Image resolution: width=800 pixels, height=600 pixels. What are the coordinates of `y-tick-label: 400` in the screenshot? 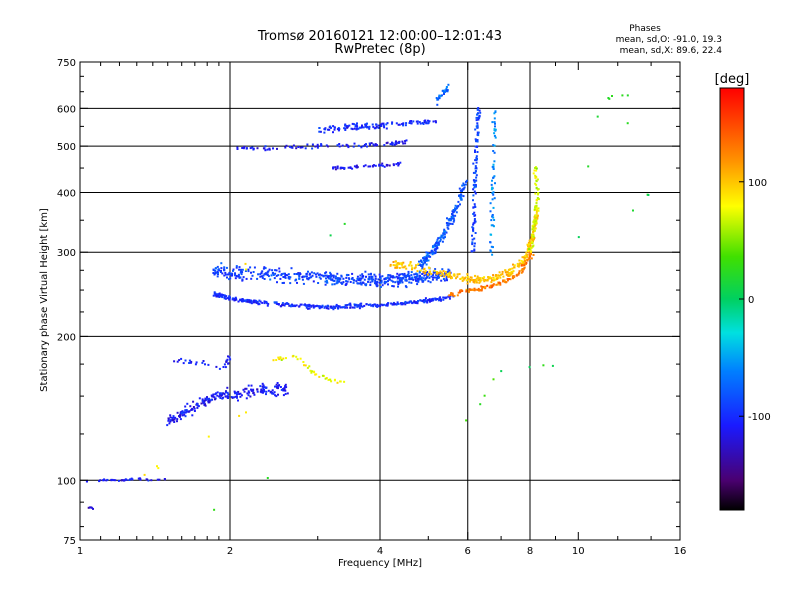 It's located at (66, 193).